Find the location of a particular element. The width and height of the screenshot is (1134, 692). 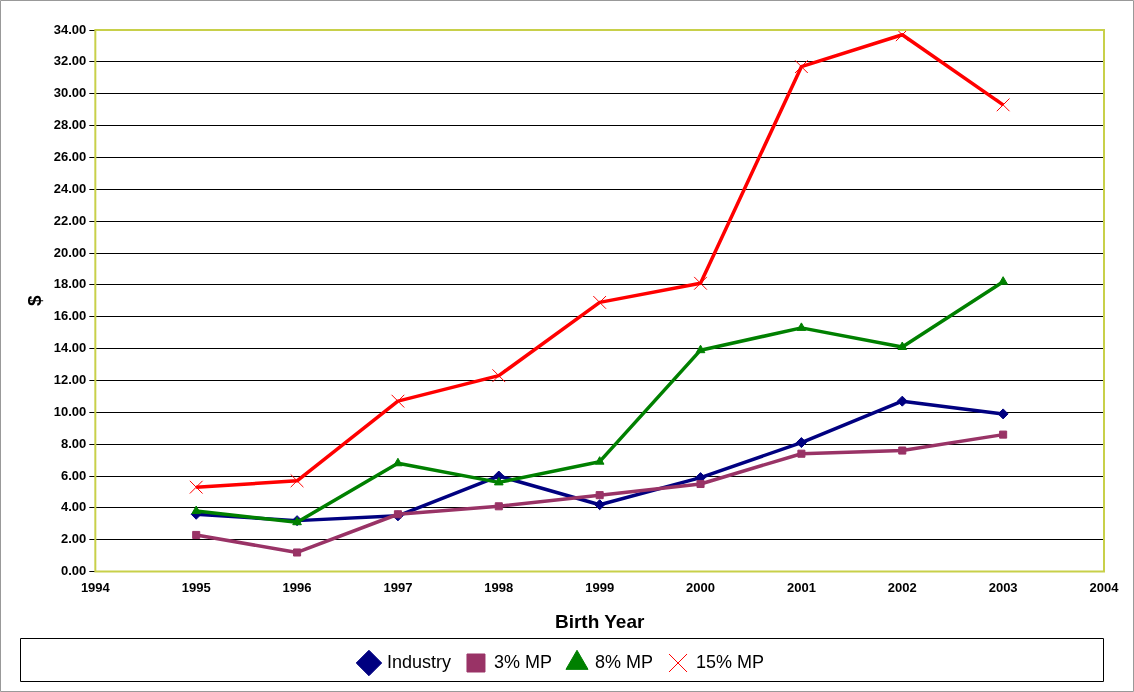

x-tick-label: 1999 is located at coordinates (600, 587).